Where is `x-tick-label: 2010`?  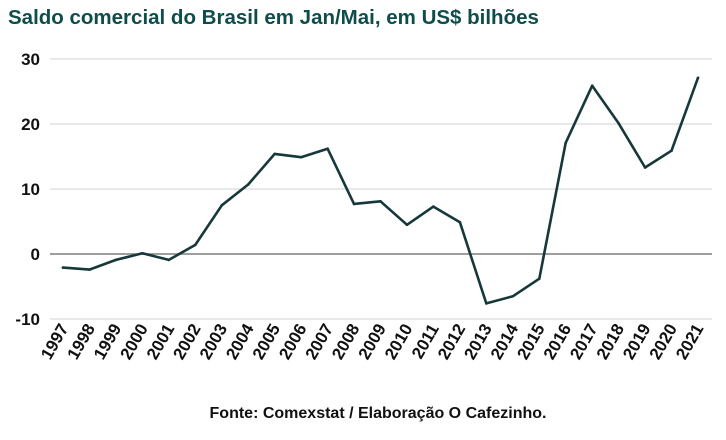
x-tick-label: 2010 is located at coordinates (398, 342).